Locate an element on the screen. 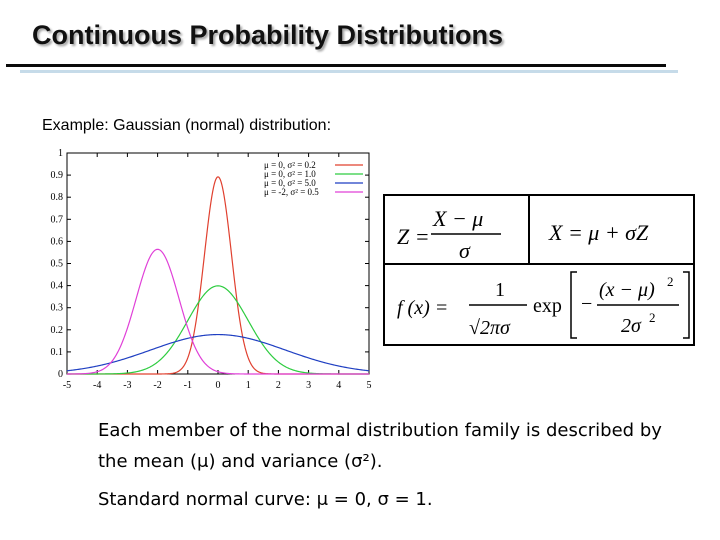 This screenshot has width=720, height=540. formula-divider-horizontal is located at coordinates (539, 264).